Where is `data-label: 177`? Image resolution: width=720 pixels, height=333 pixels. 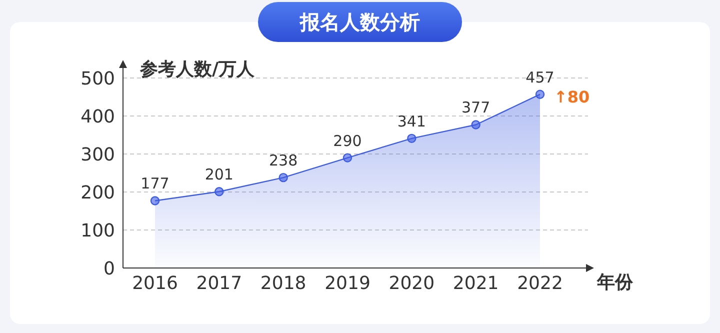 data-label: 177 is located at coordinates (155, 183).